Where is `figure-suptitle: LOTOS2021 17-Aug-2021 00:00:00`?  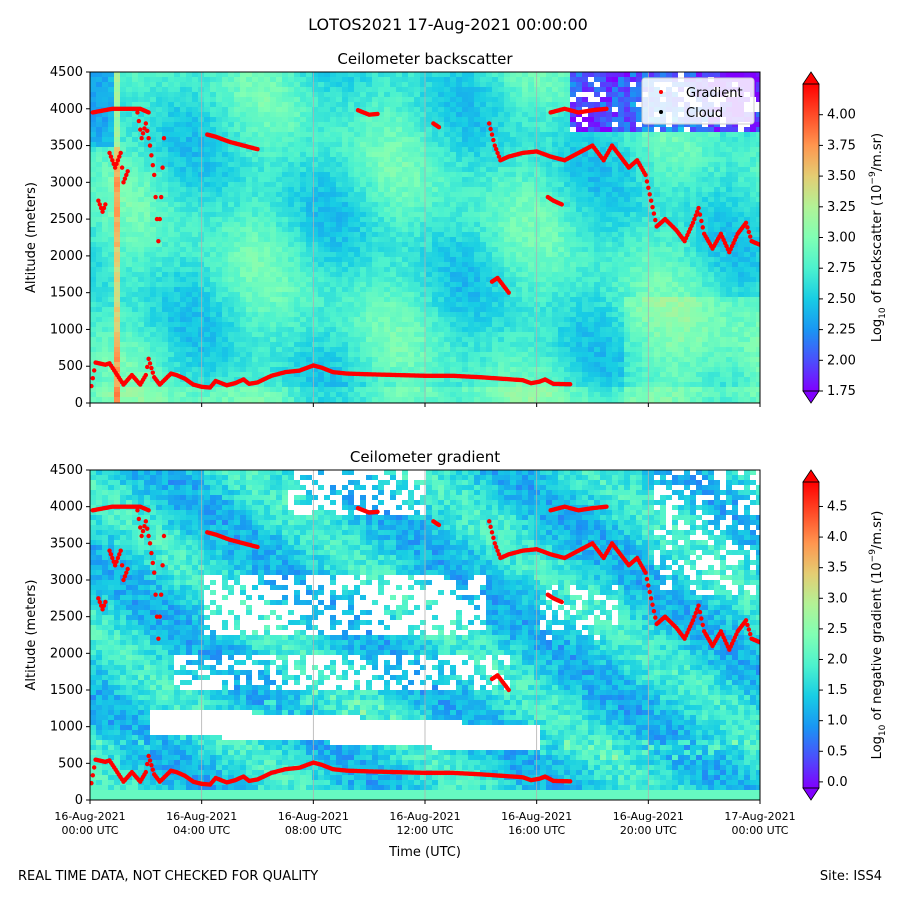
figure-suptitle: LOTOS2021 17-Aug-2021 00:00:00 is located at coordinates (448, 24).